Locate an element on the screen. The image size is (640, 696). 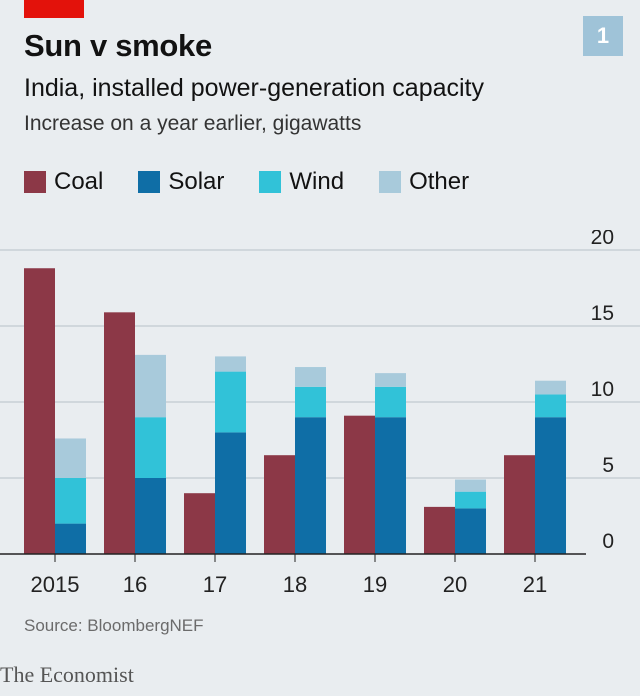
chart-number-badge: 1 is located at coordinates (603, 36).